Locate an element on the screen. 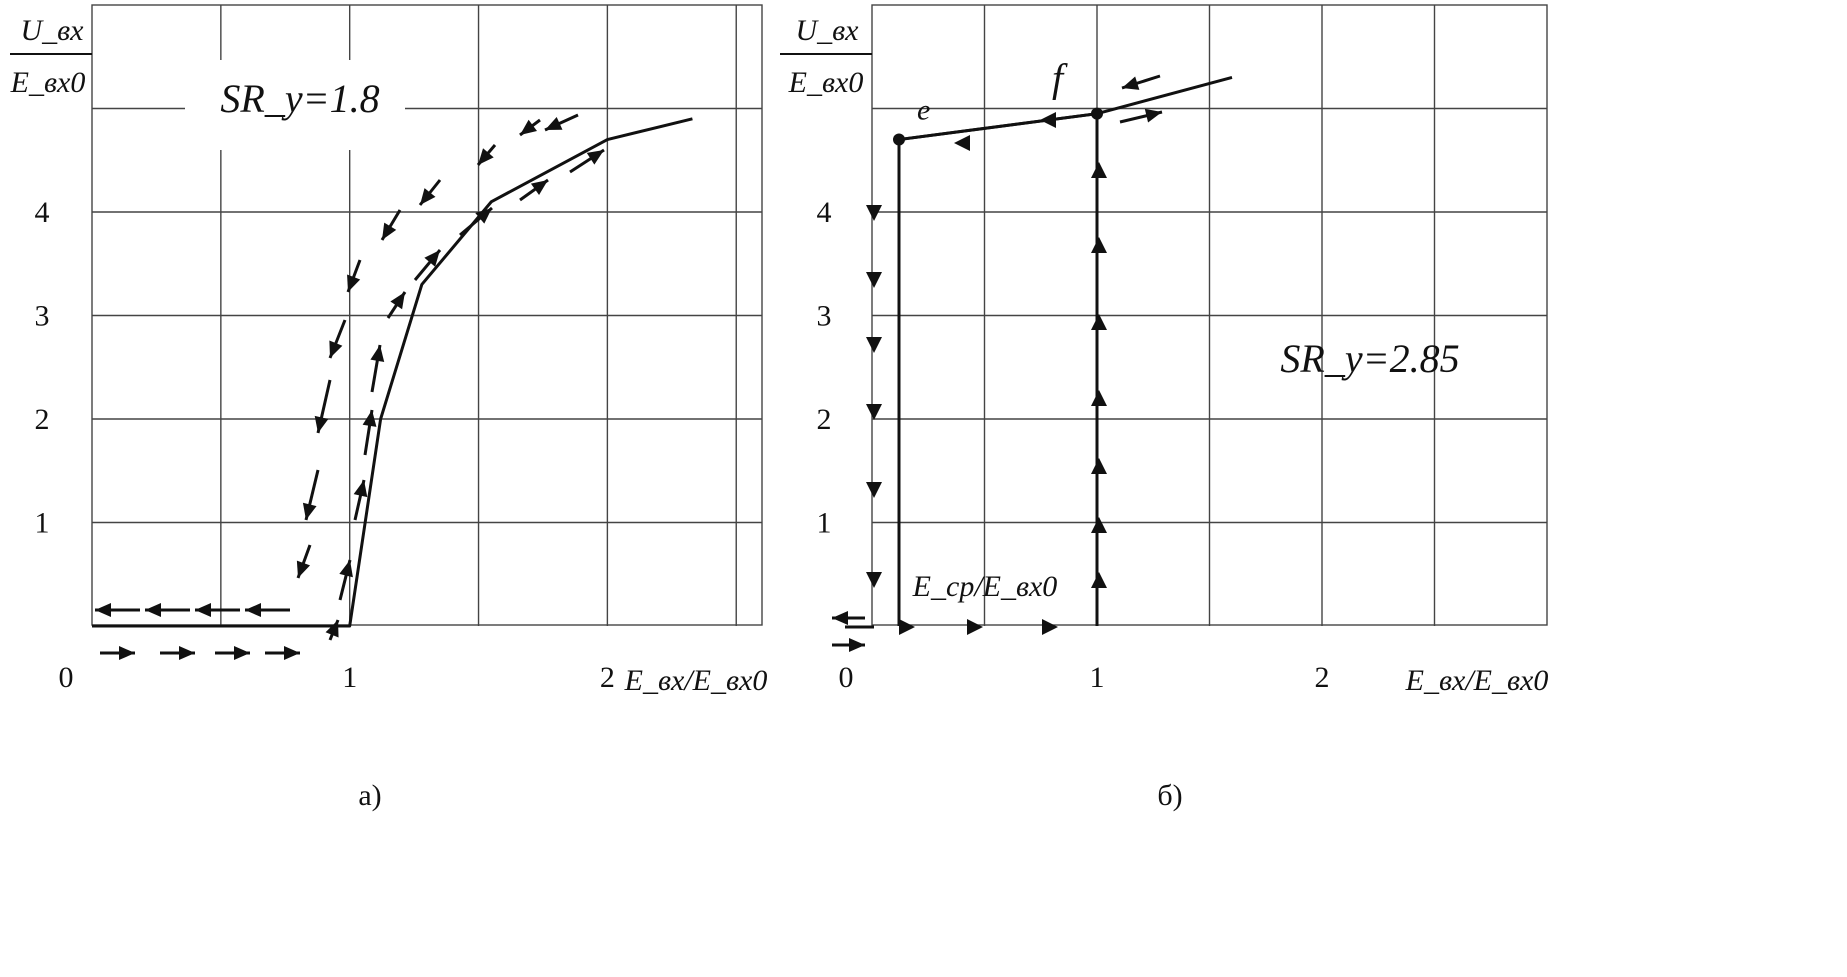 This screenshot has height=977, width=1847. panel-b-y-tick-label: 2 is located at coordinates (824, 419).